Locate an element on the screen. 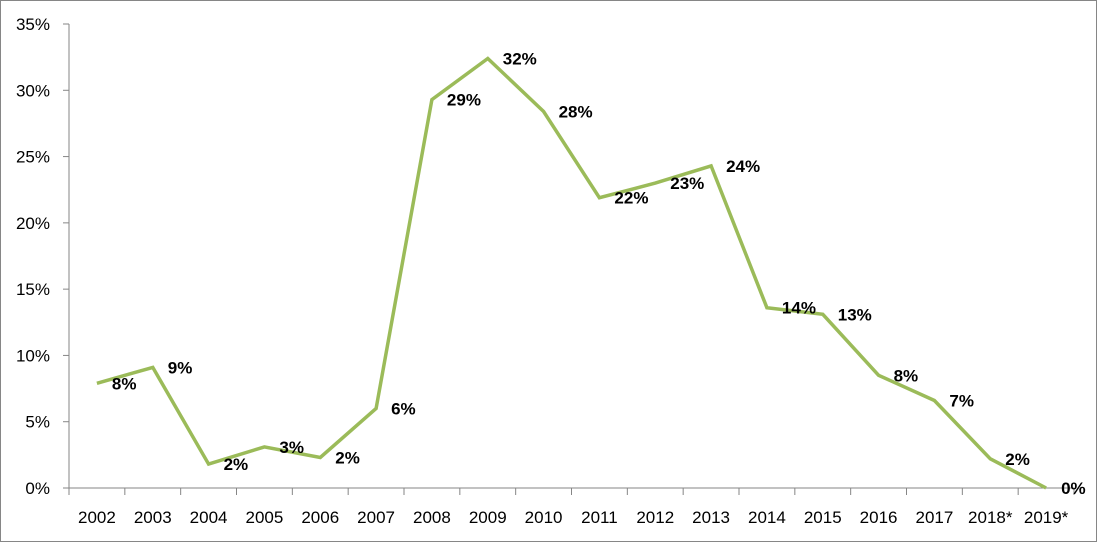  x-tick-label: 2014 is located at coordinates (767, 517).